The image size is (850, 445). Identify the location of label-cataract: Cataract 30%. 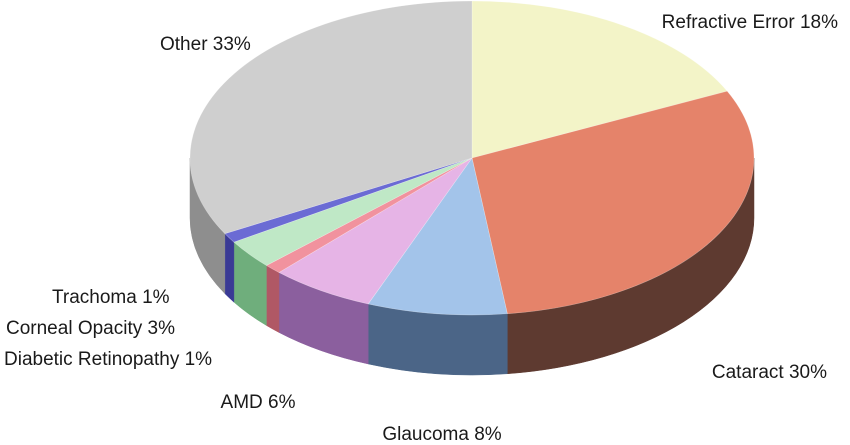
(769, 372).